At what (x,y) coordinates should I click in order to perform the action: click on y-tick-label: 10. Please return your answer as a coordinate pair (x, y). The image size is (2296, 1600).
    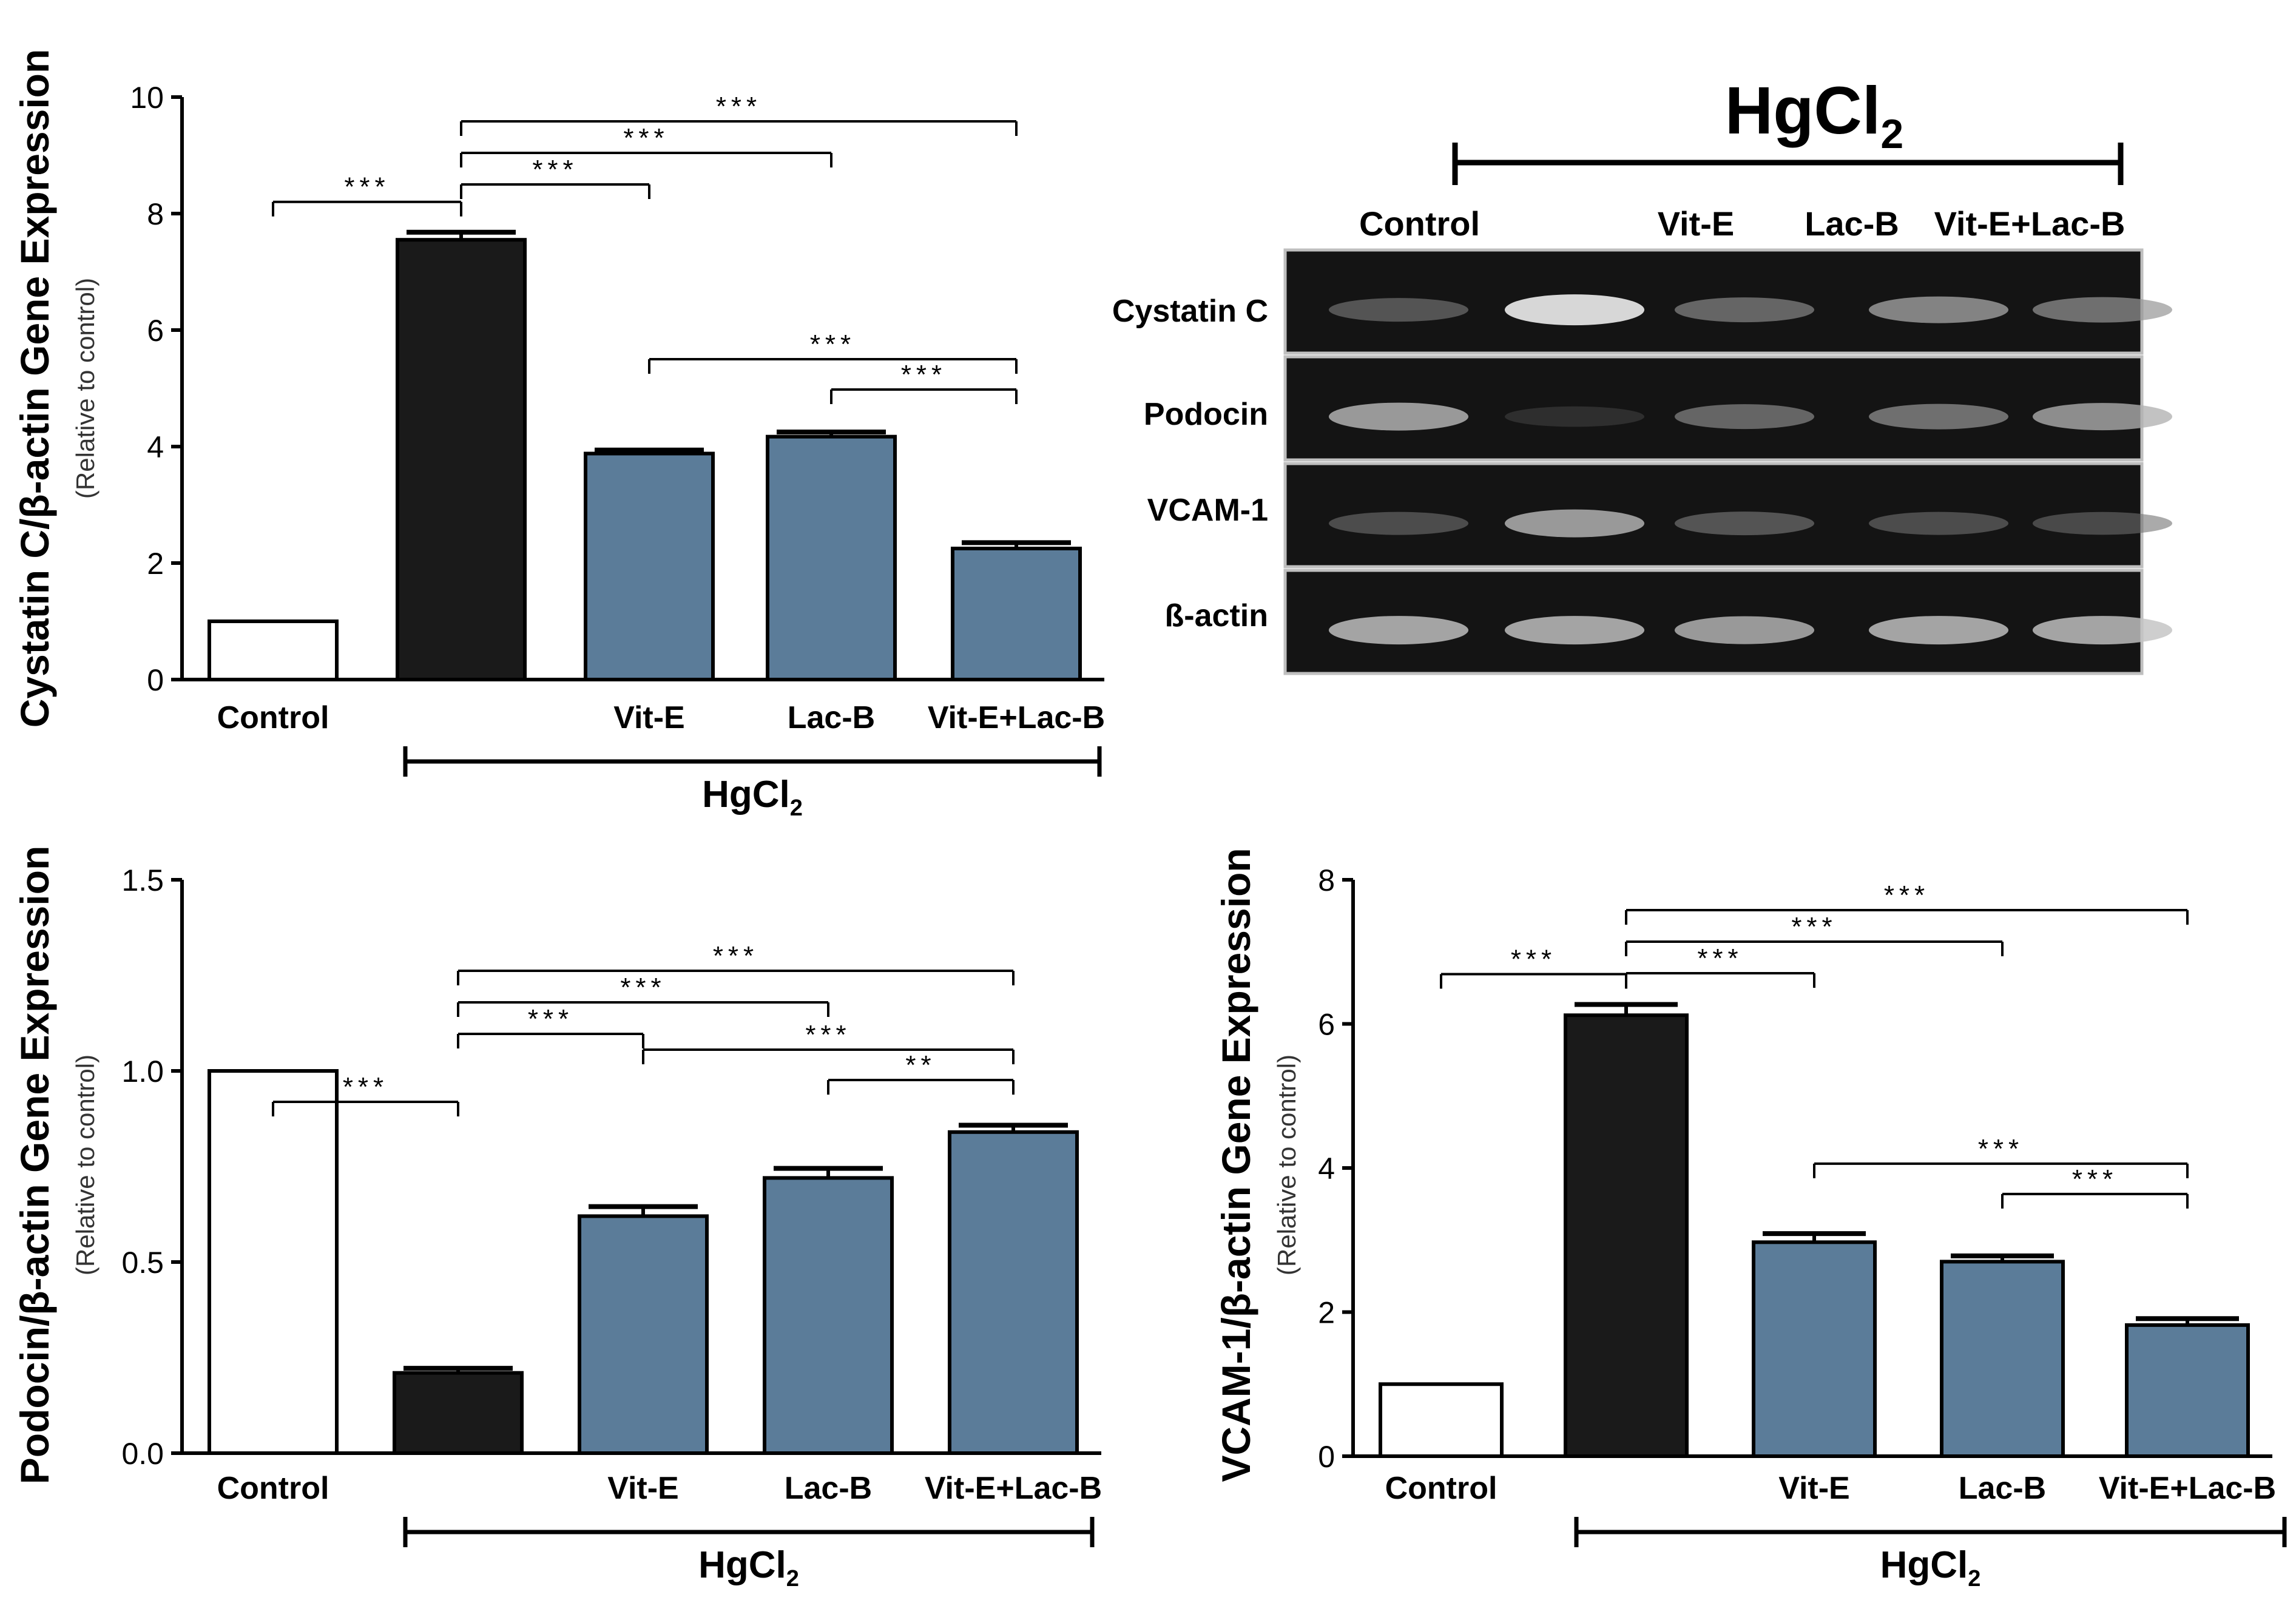
    Looking at the image, I should click on (147, 98).